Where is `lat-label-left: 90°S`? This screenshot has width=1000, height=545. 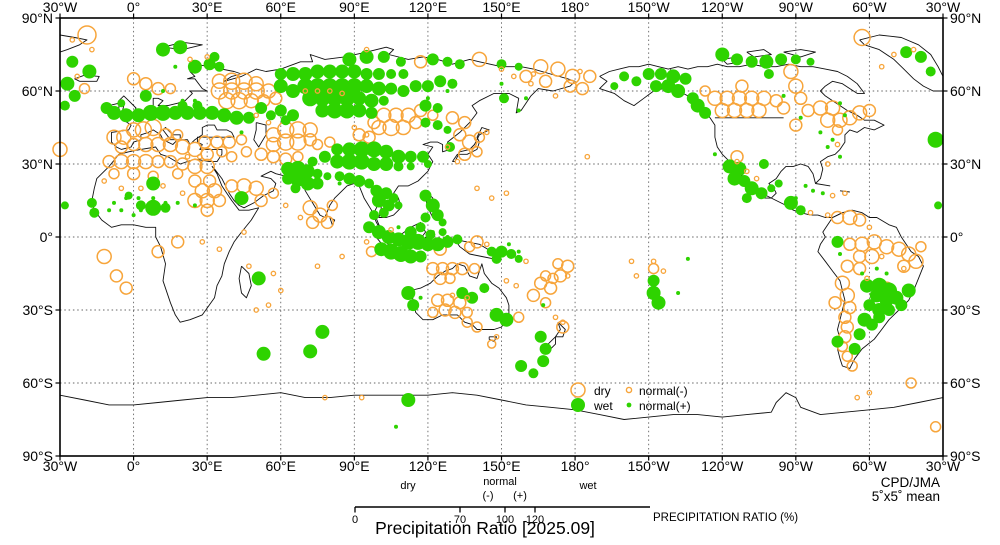
lat-label-left: 90°S is located at coordinates (37, 456).